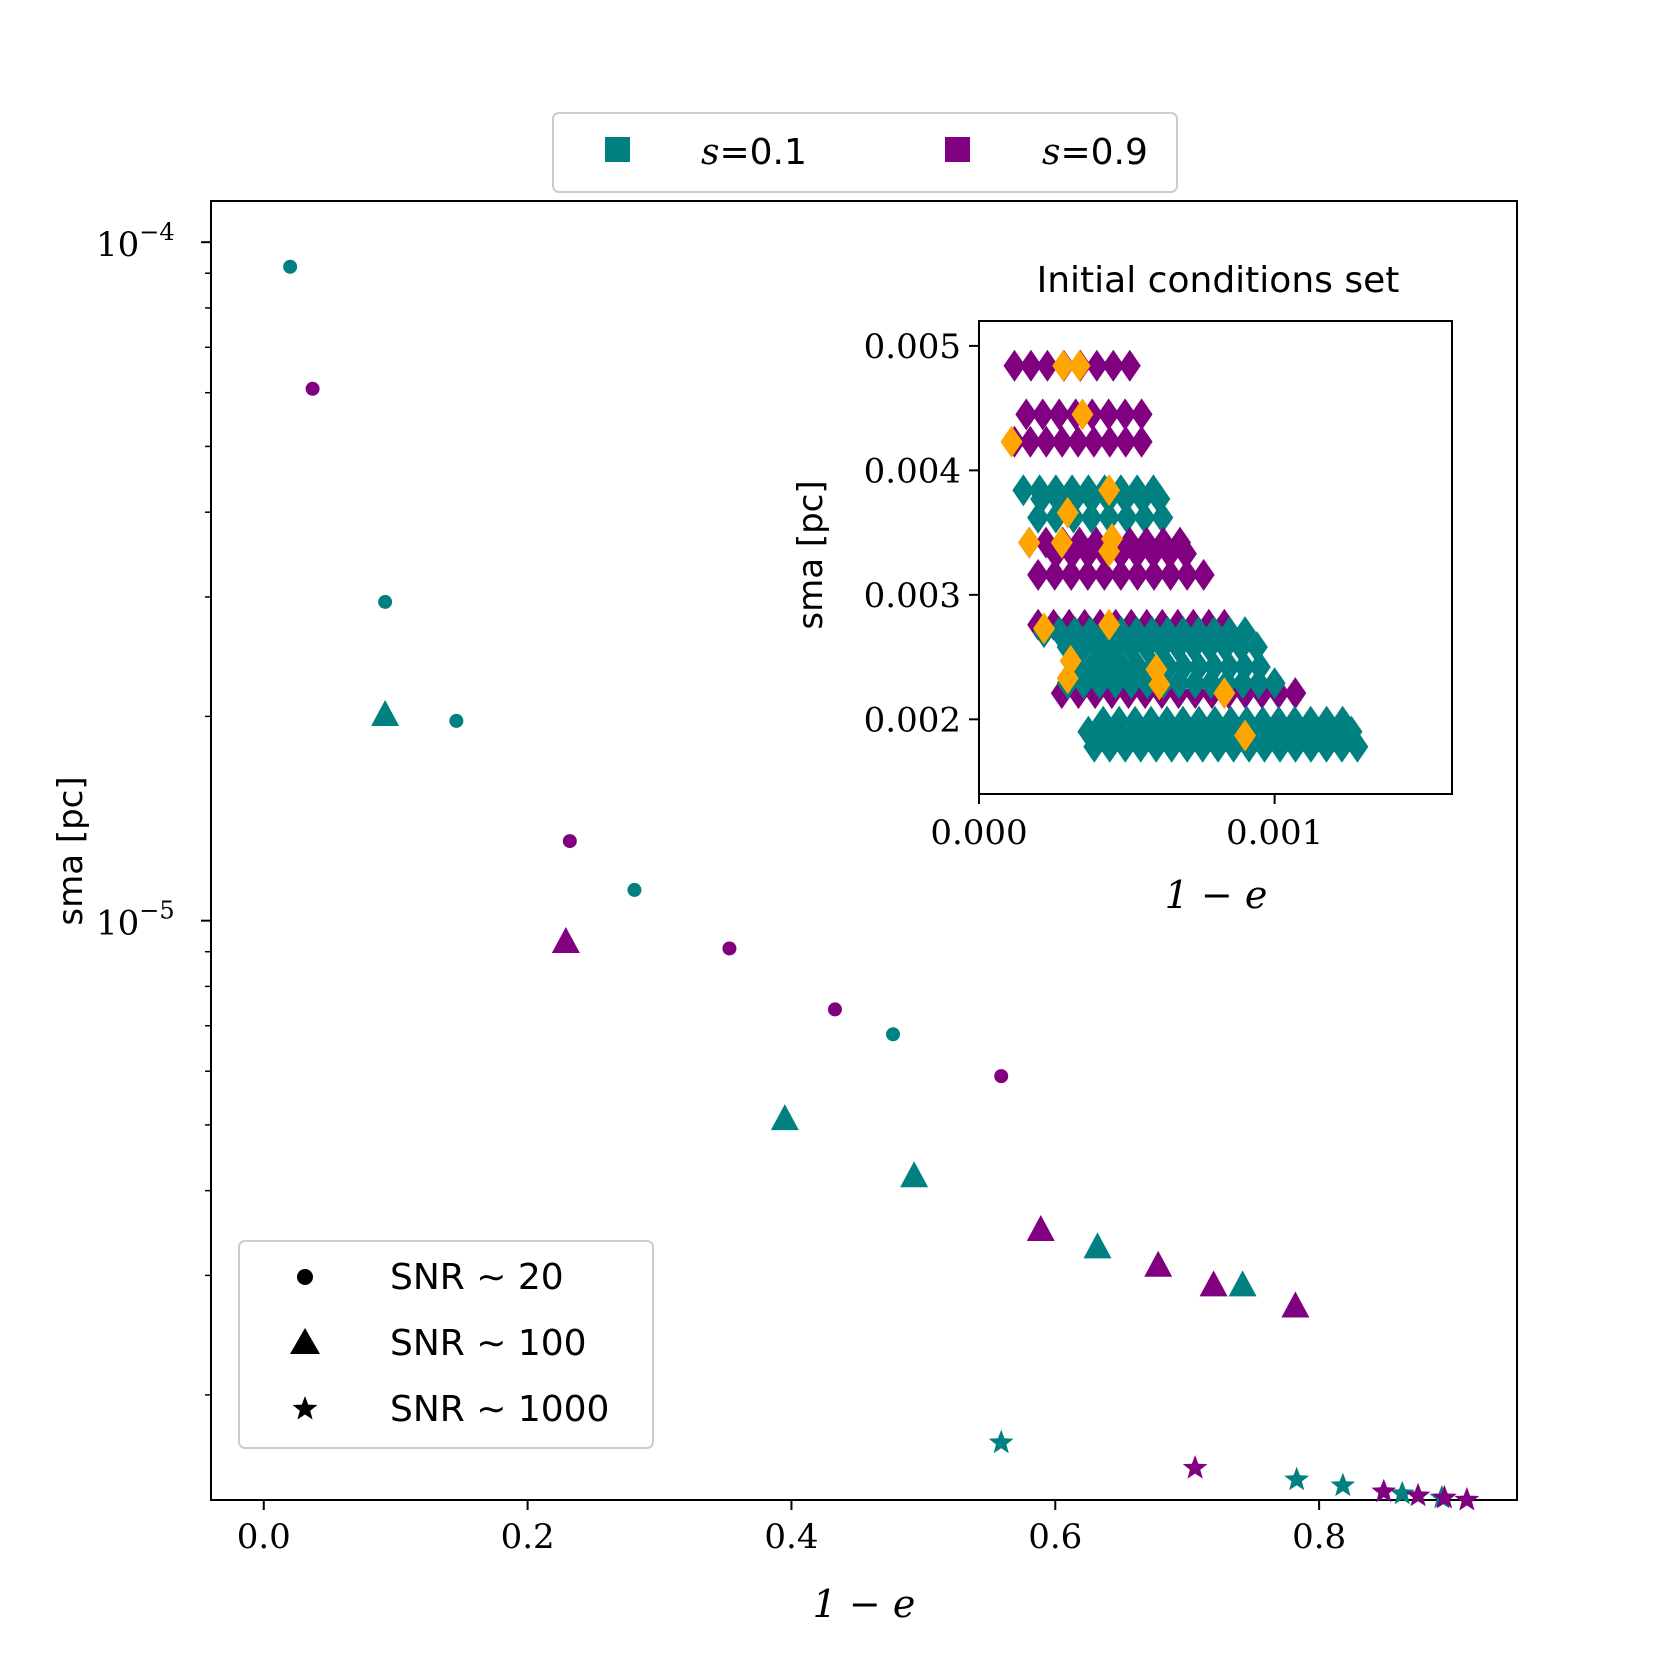 This screenshot has height=1661, width=1661. Describe the element at coordinates (912, 720) in the screenshot. I see `inset-y-tick-label: 0.002` at that location.